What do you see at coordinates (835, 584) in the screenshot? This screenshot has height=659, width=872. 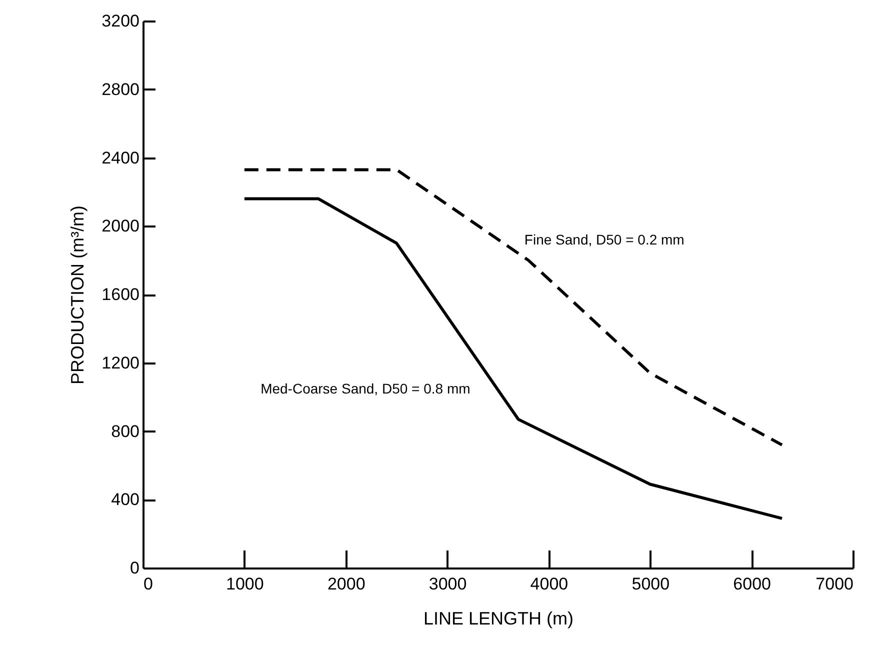 I see `x-tick-label: 7000` at bounding box center [835, 584].